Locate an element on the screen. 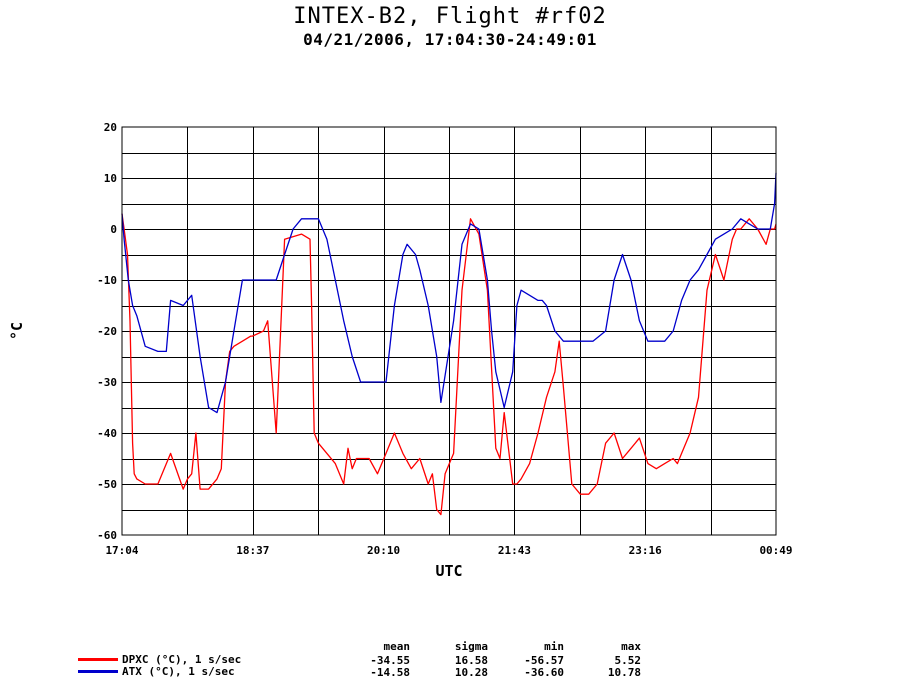 The width and height of the screenshot is (900, 683). stats-atx-mean: -14.58 is located at coordinates (390, 672).